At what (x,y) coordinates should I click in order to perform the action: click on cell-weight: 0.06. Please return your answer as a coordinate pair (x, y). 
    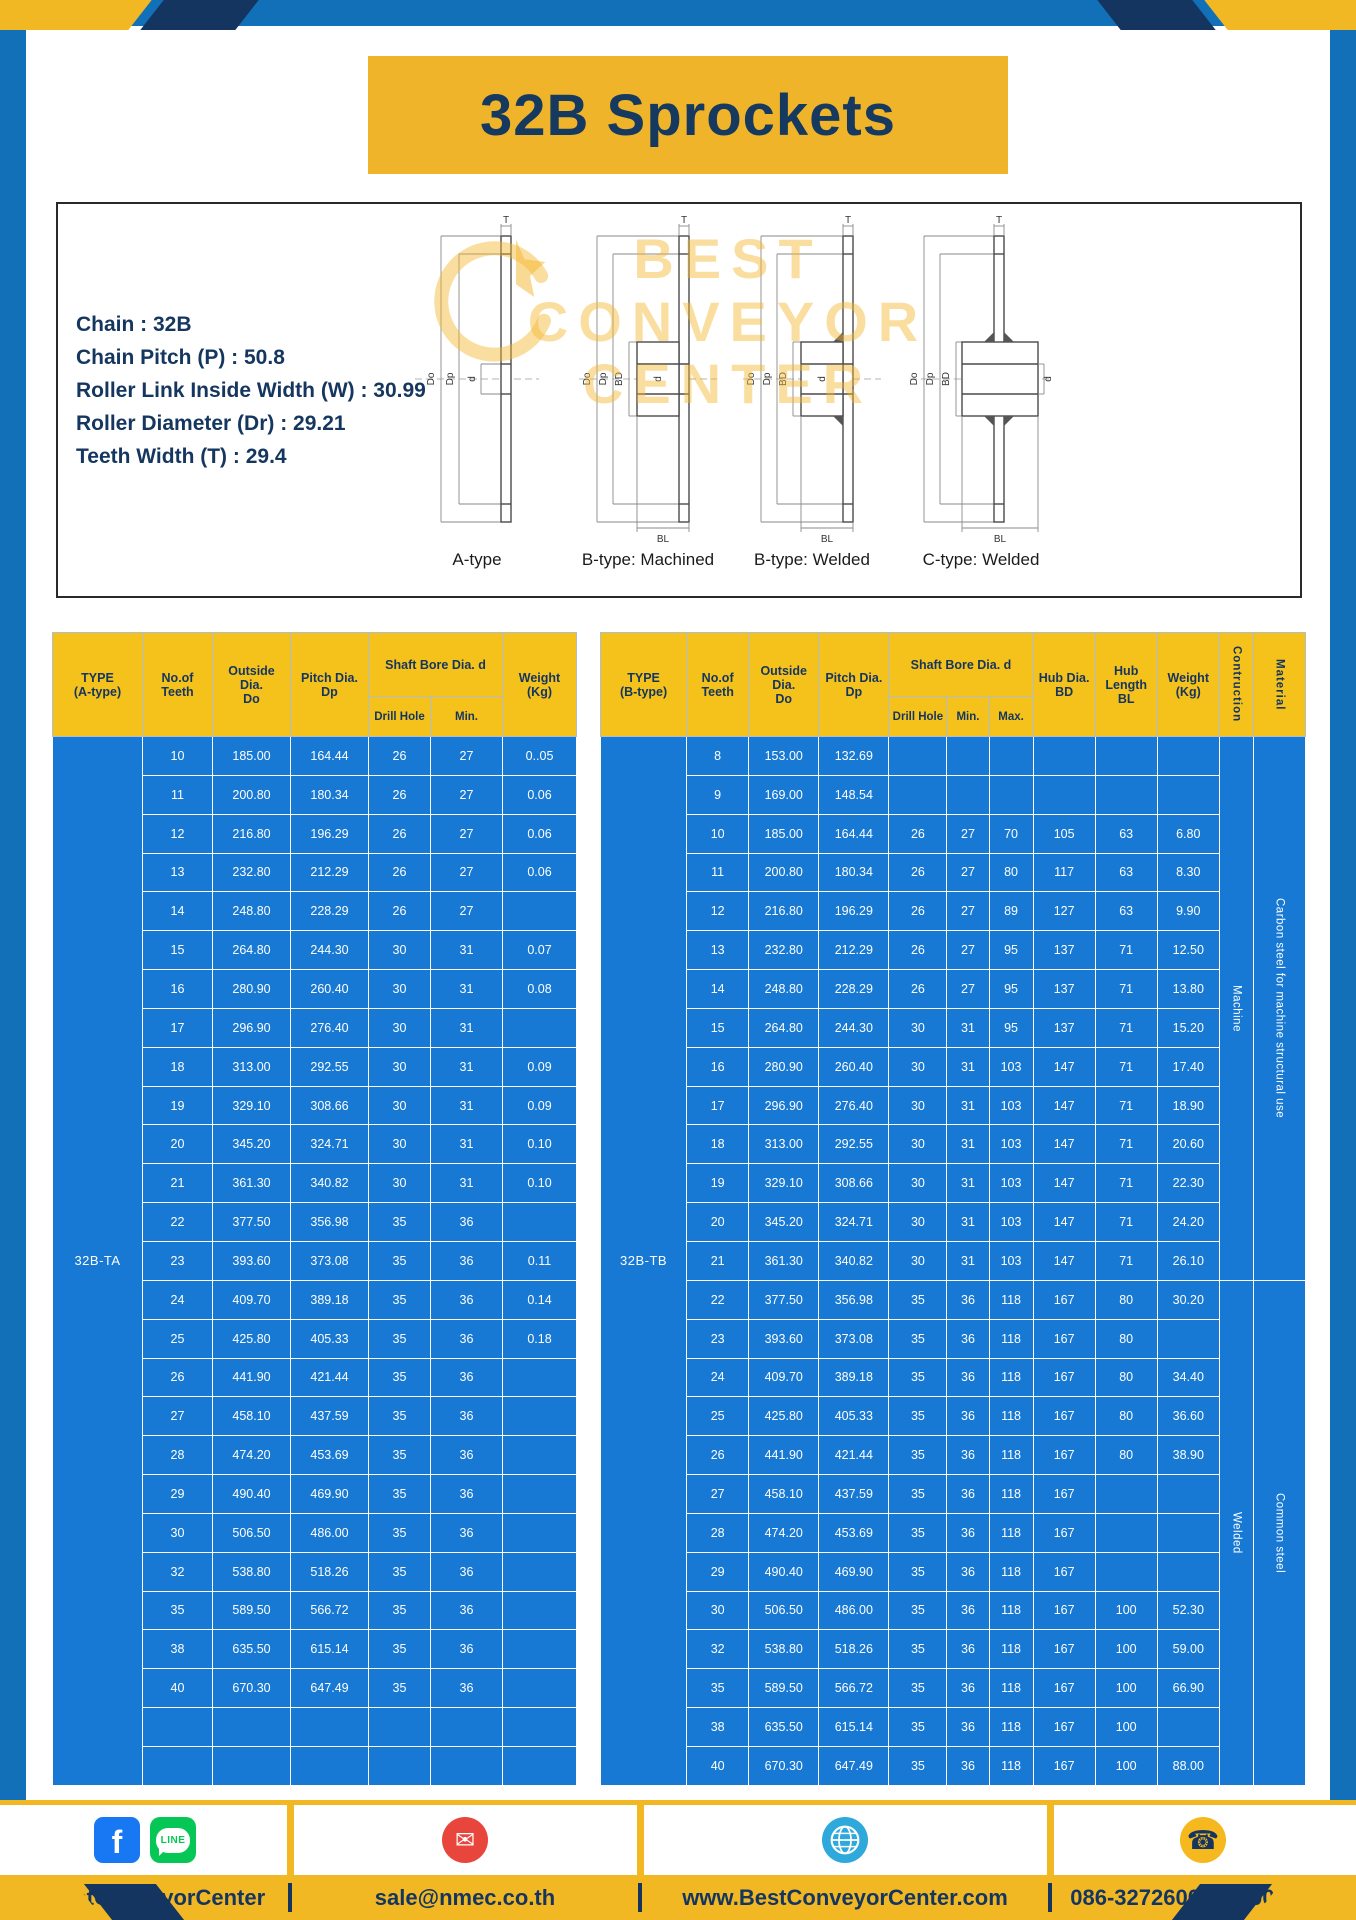
    Looking at the image, I should click on (539, 872).